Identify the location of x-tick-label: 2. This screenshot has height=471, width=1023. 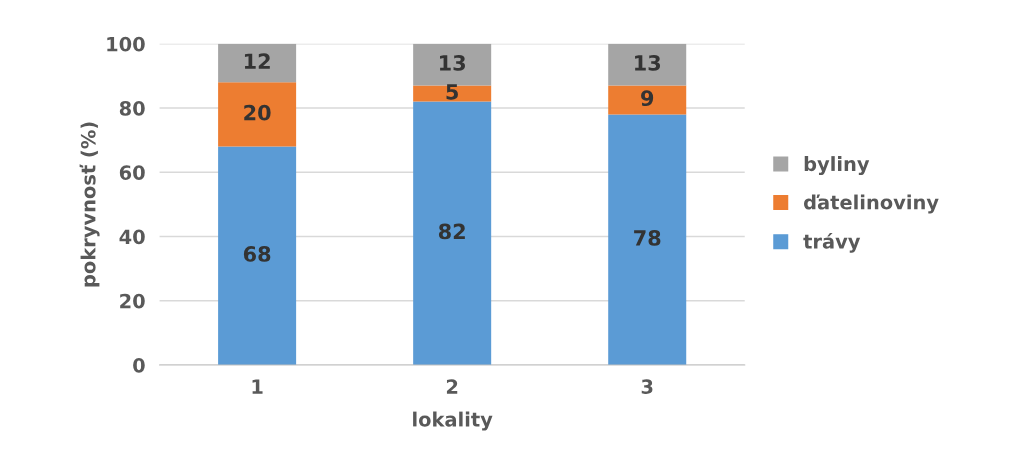
(452, 386).